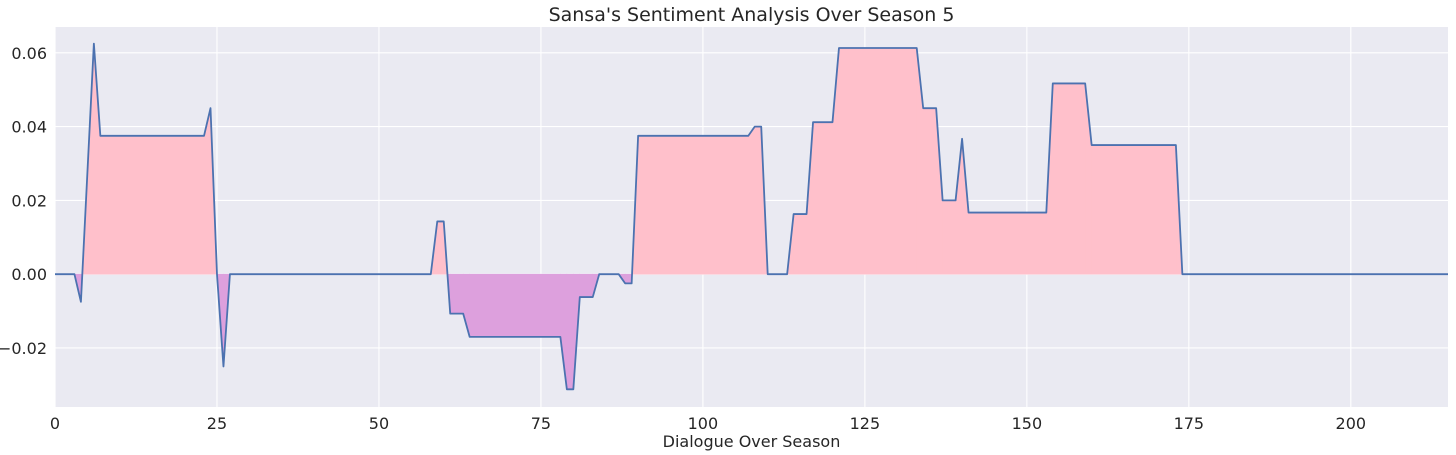  I want to click on y-tick-labels: −0.02 0.00 0.02 0.04 0.06, so click(23, 201).